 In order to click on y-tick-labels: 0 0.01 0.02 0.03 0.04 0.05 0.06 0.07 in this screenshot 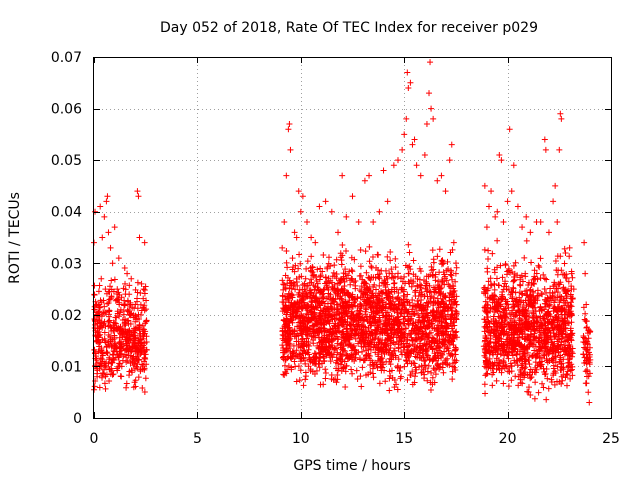, I will do `click(66, 238)`.